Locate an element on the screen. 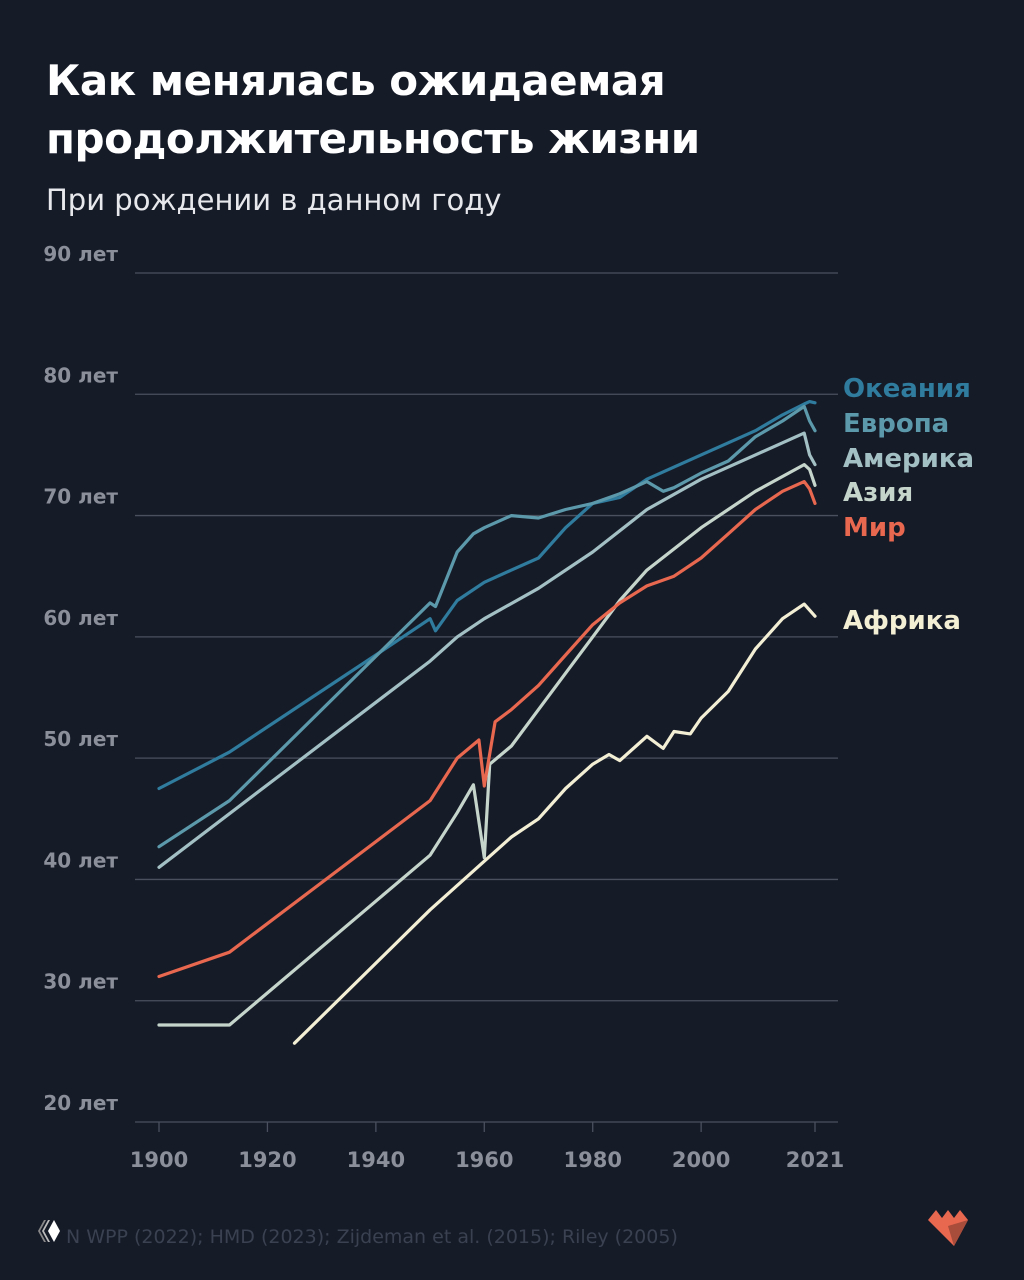  subtitle: При рождении в данном году is located at coordinates (274, 200).